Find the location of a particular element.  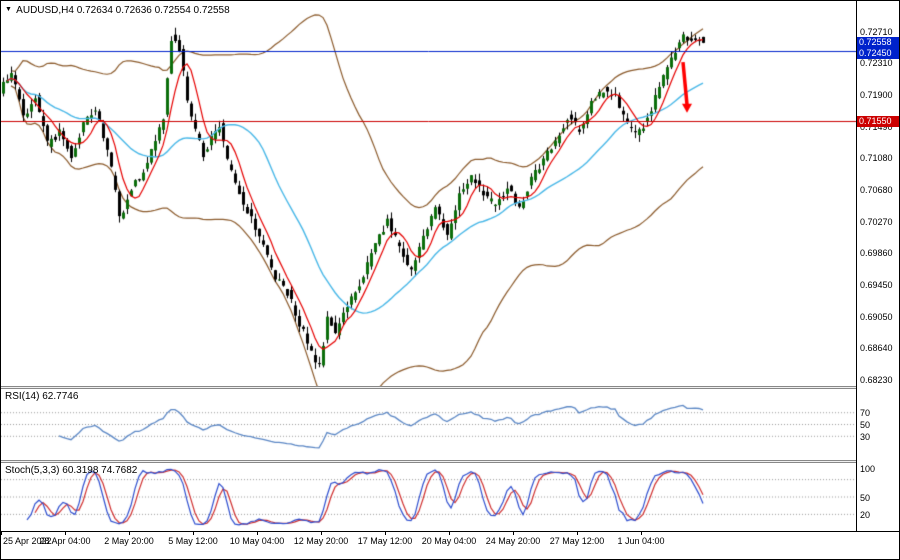

time-axis-label: 25 Apr 2022 is located at coordinates (27, 541).